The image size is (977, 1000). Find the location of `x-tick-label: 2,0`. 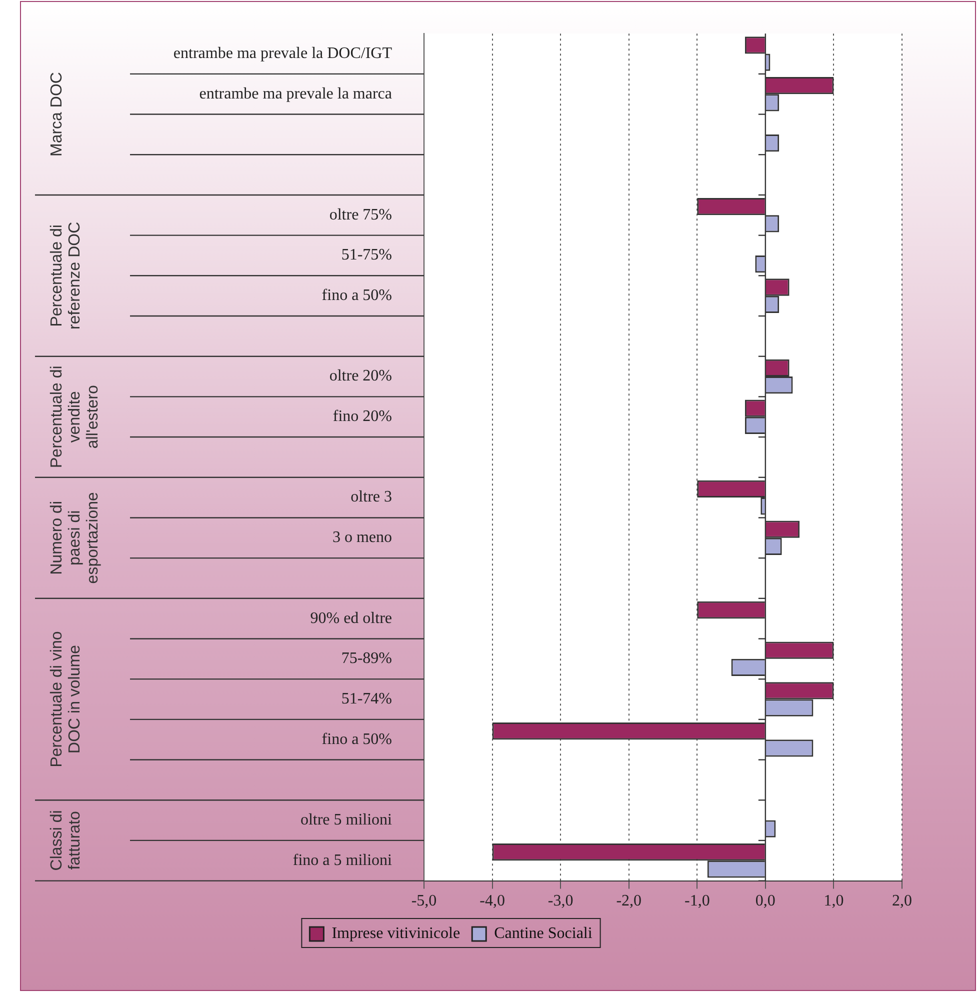

x-tick-label: 2,0 is located at coordinates (902, 901).